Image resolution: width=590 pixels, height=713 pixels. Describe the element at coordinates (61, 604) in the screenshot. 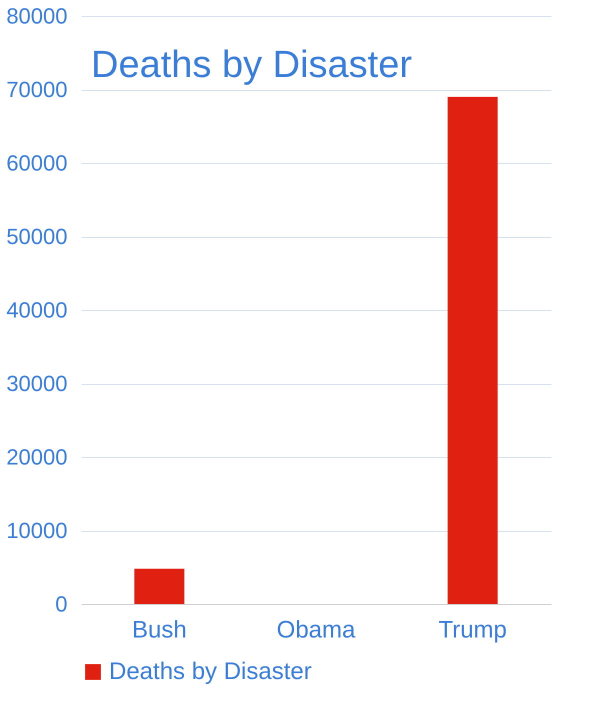

I see `y-tick-label: 0` at that location.